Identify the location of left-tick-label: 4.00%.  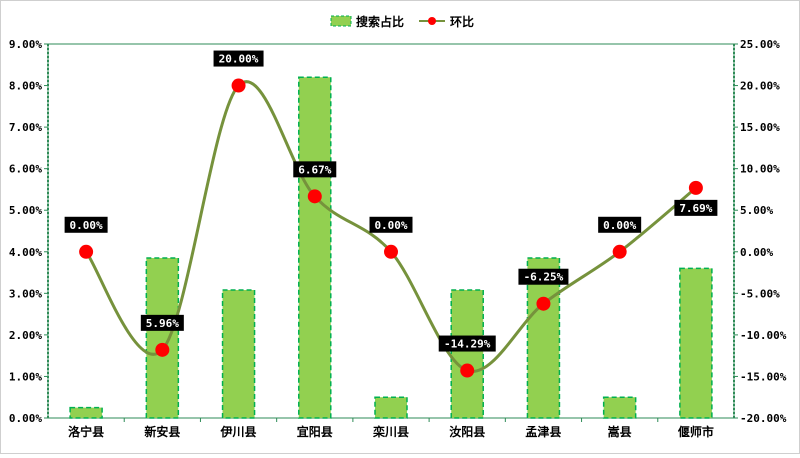
(25, 252).